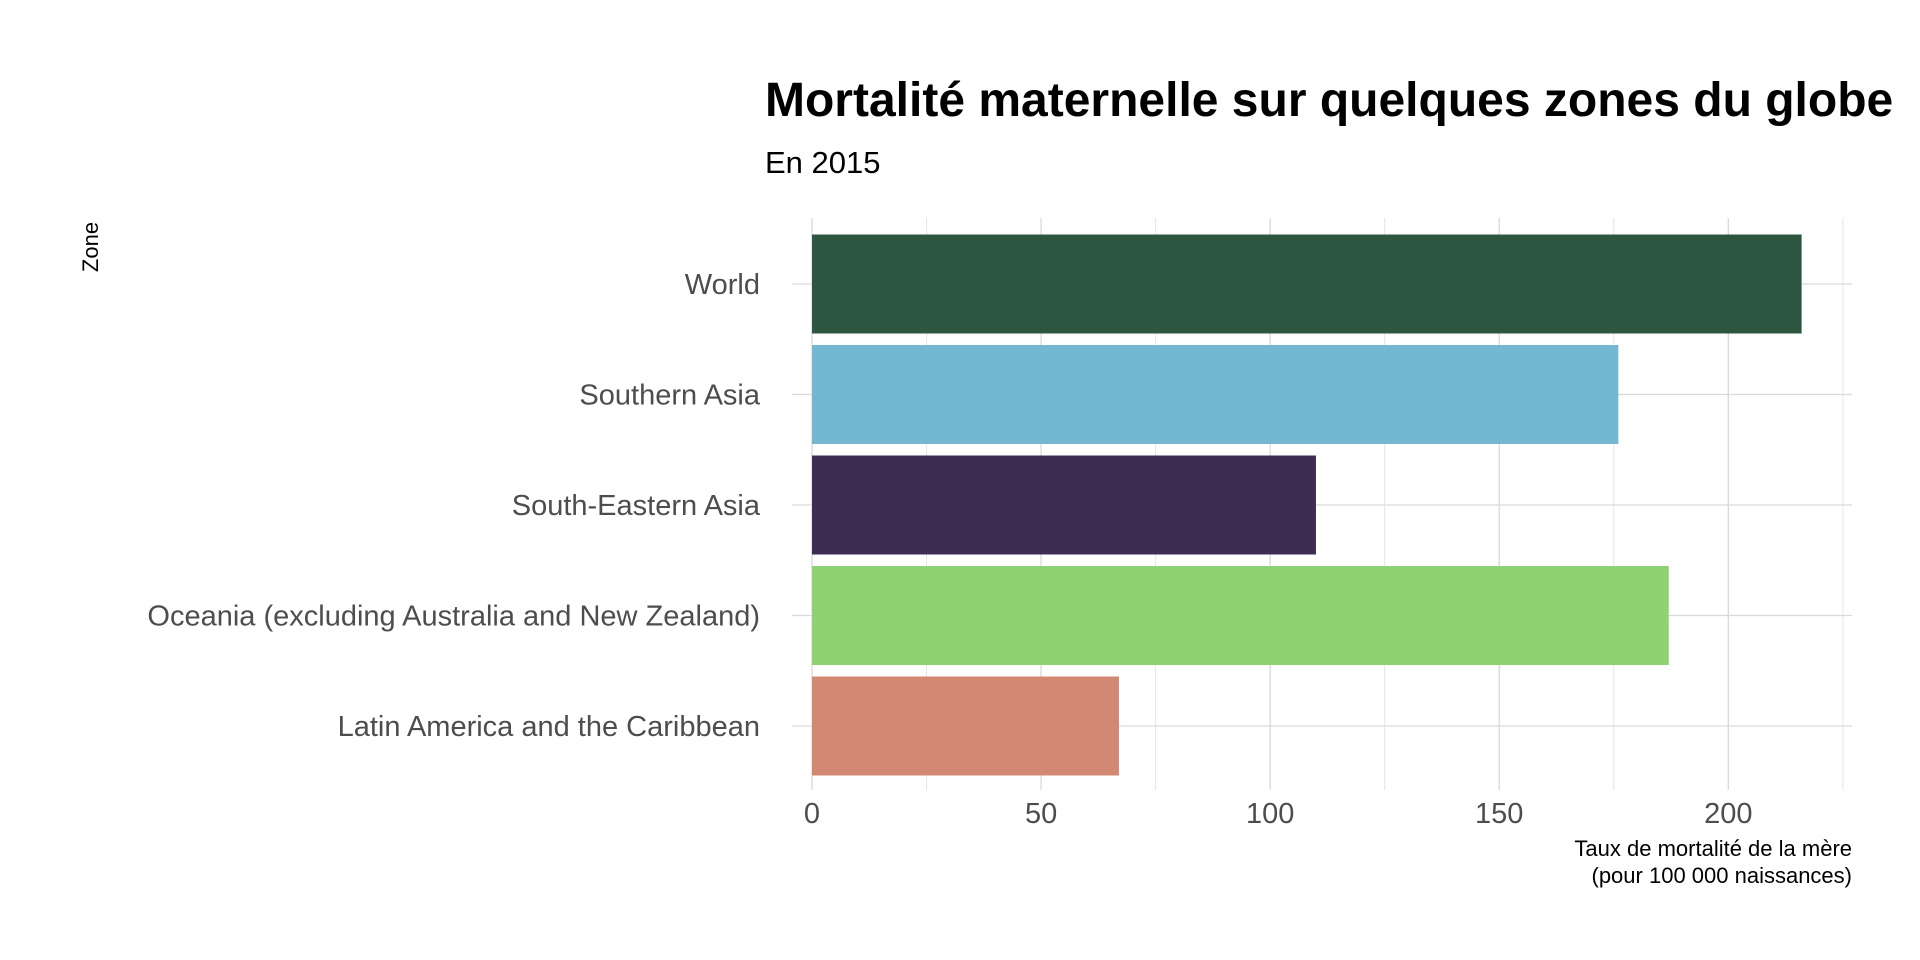 The image size is (1920, 960). What do you see at coordinates (823, 162) in the screenshot?
I see `chart-subtitle: En 2015` at bounding box center [823, 162].